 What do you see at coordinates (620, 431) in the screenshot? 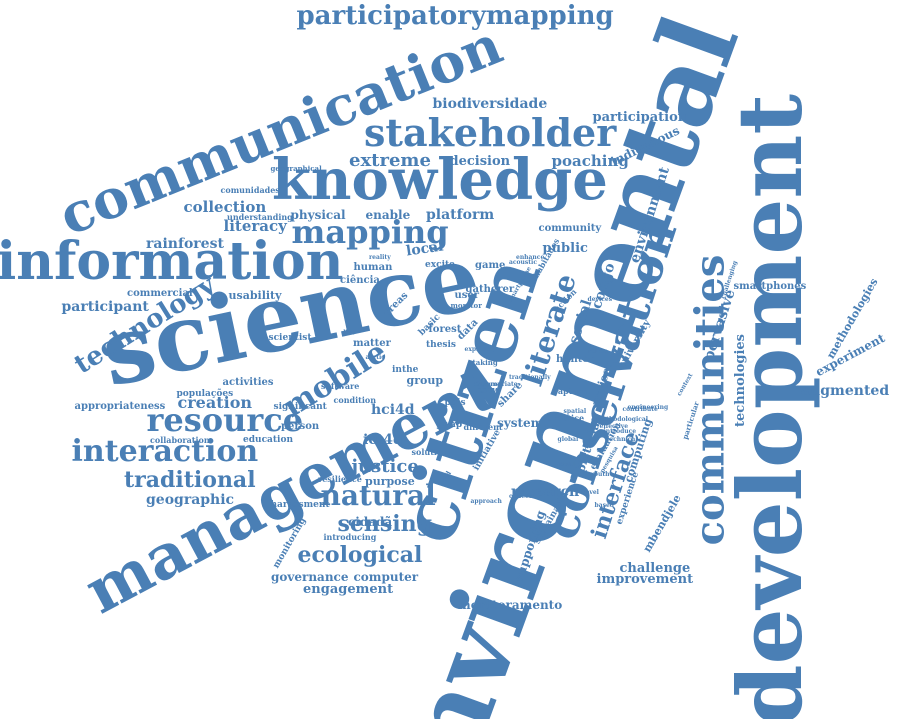
I see `word-135: introduce` at bounding box center [620, 431].